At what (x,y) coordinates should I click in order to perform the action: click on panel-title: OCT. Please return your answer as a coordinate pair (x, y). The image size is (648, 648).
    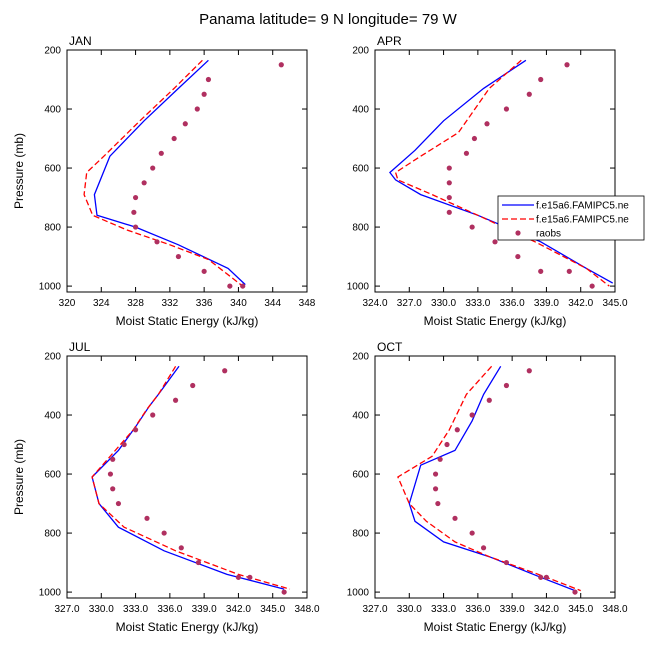
    Looking at the image, I should click on (390, 347).